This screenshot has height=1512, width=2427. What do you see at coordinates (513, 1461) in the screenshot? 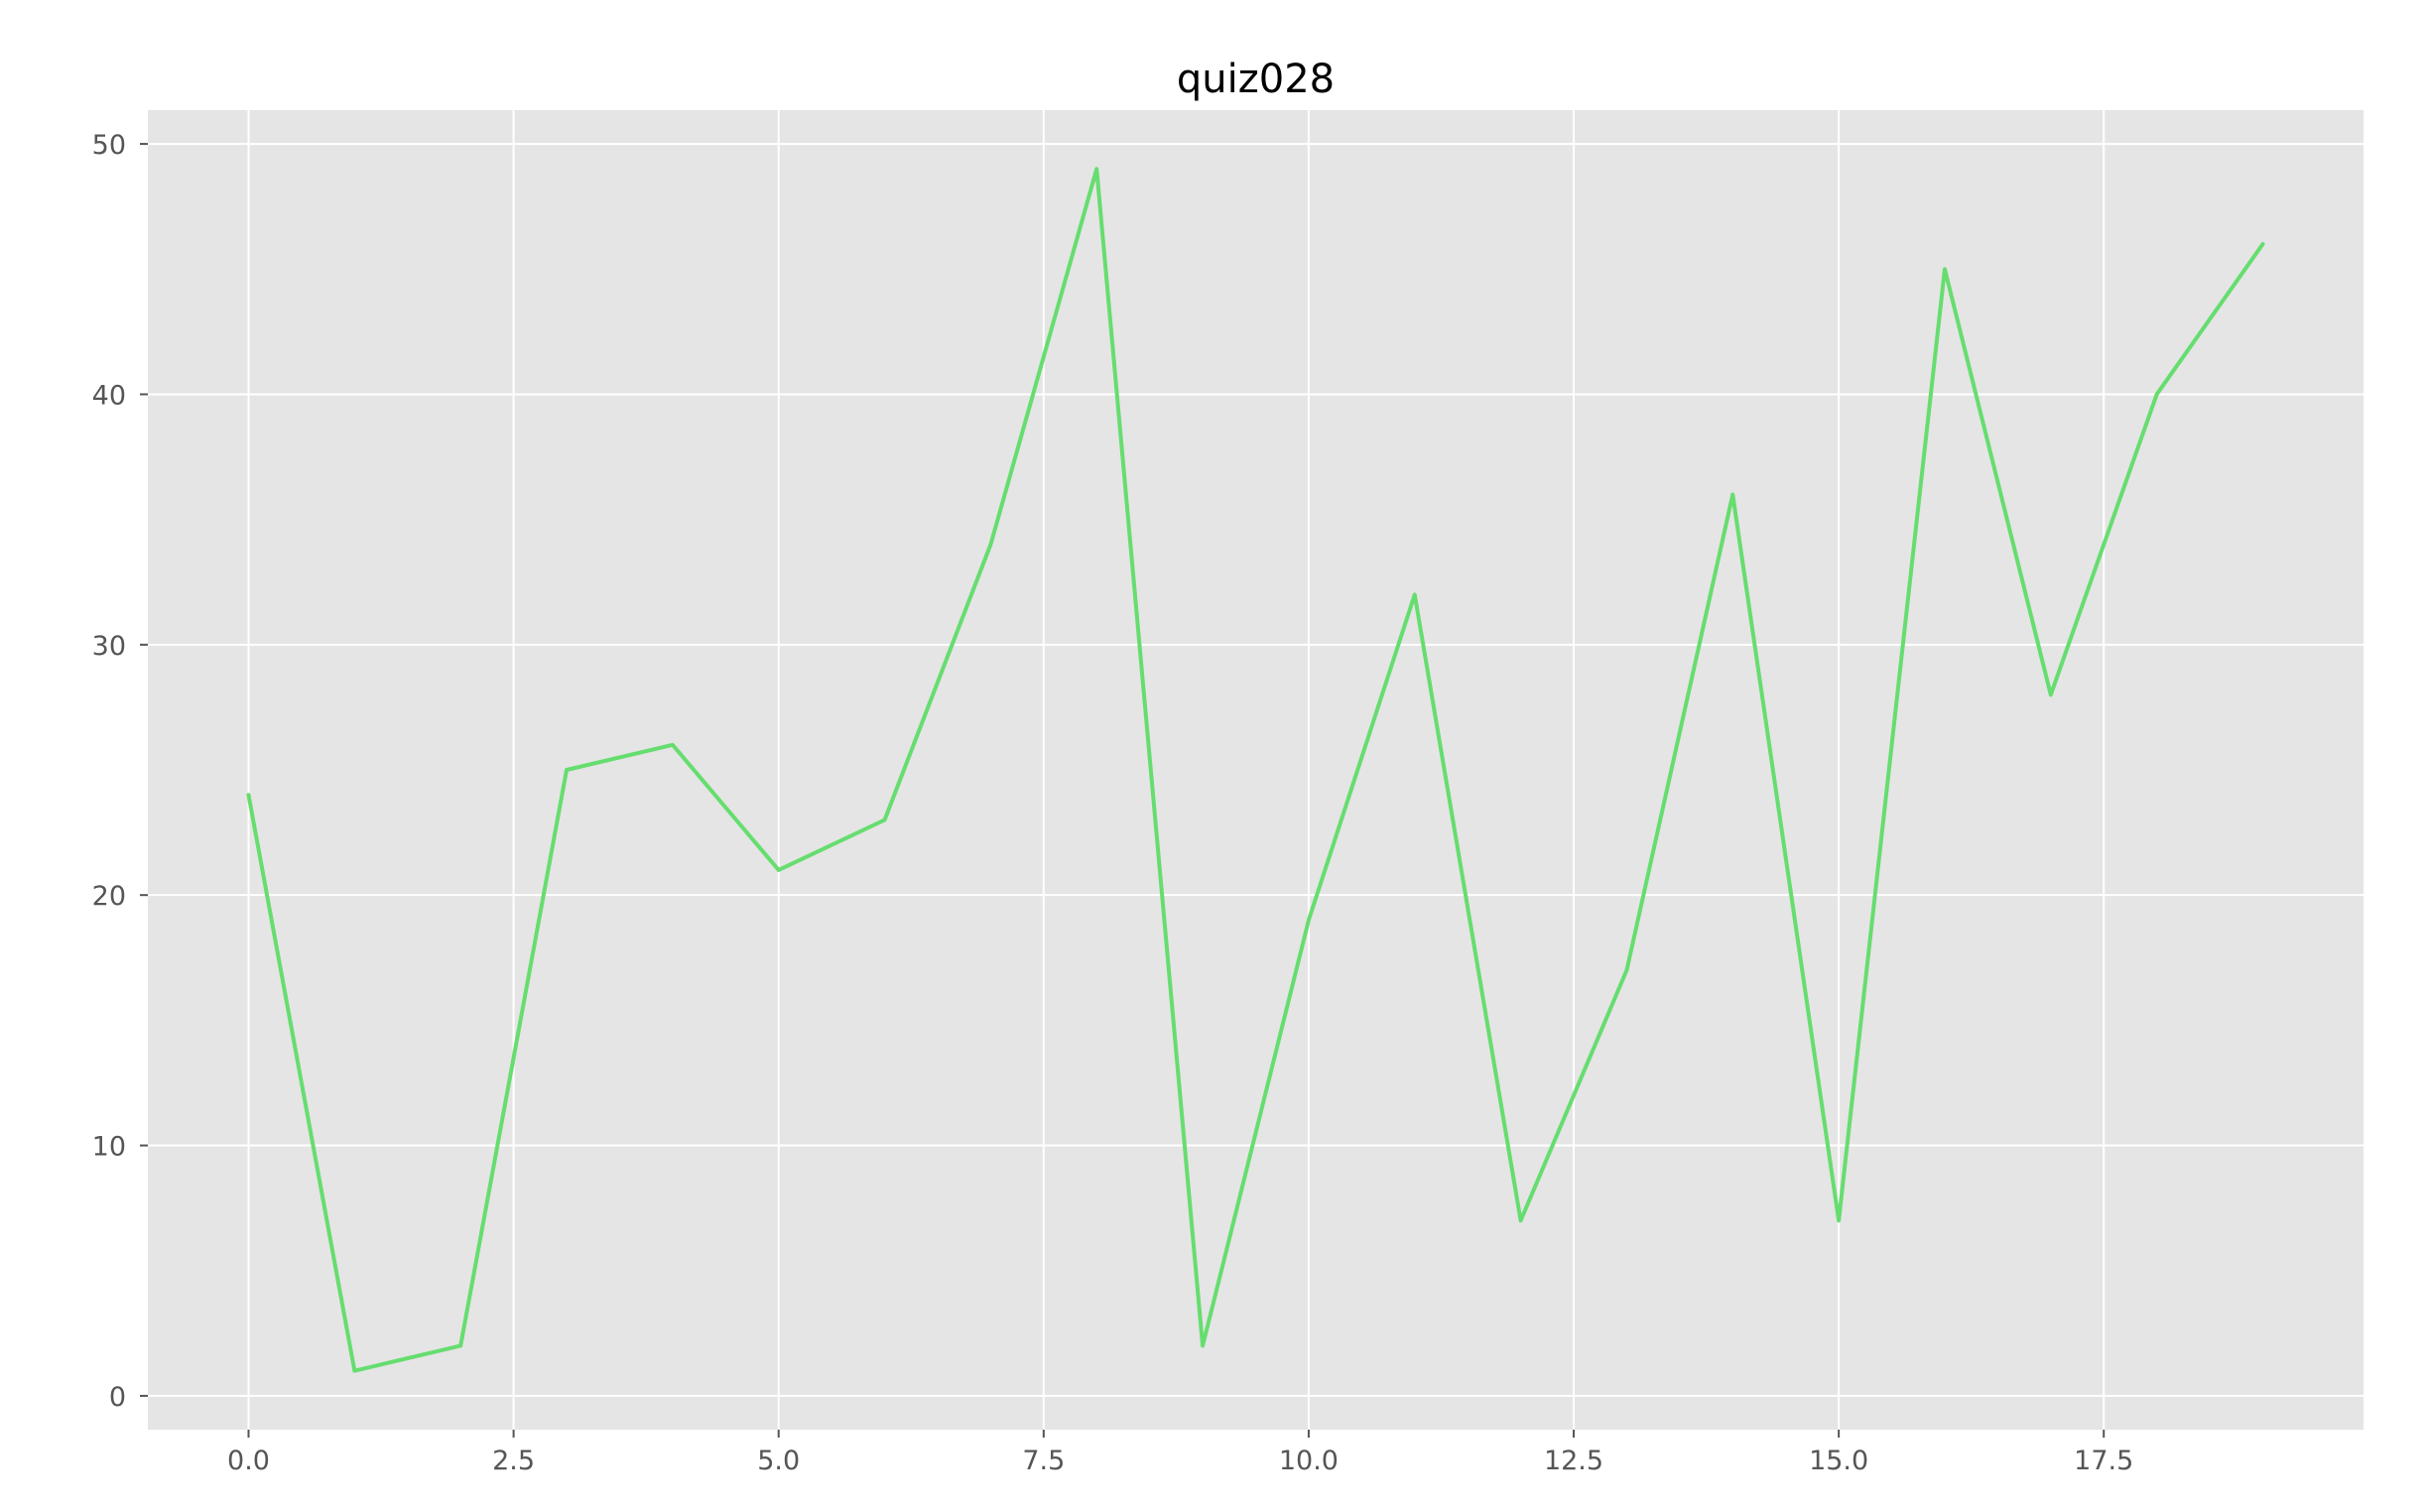
I see `x-tick-label: 2.5` at bounding box center [513, 1461].